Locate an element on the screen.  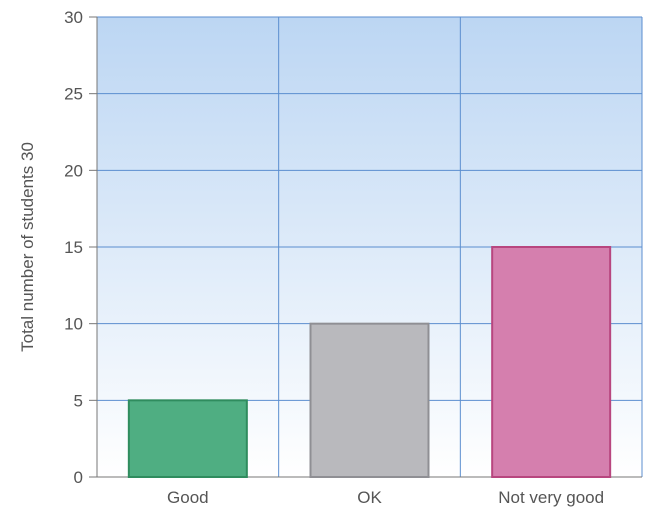
bar-good is located at coordinates (187, 439).